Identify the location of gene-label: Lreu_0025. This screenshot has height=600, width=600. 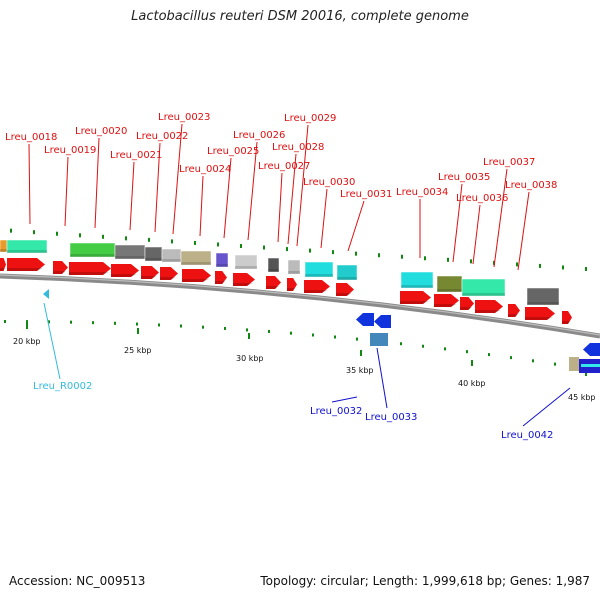
(233, 151).